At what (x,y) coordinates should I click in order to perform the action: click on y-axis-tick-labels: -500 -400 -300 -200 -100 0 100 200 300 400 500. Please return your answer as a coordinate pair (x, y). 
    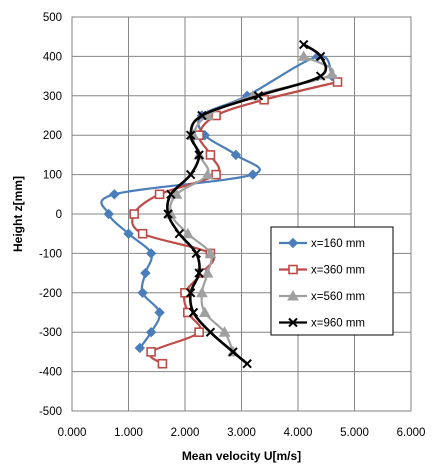
    Looking at the image, I should click on (50, 215).